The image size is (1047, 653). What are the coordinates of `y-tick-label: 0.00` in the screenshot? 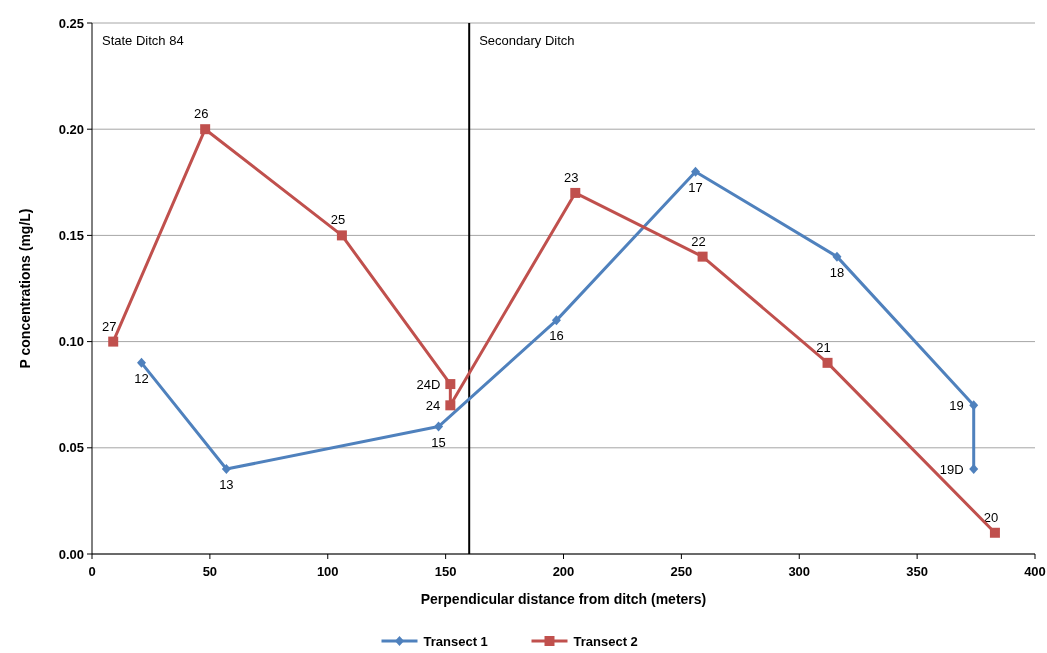 It's located at (71, 554).